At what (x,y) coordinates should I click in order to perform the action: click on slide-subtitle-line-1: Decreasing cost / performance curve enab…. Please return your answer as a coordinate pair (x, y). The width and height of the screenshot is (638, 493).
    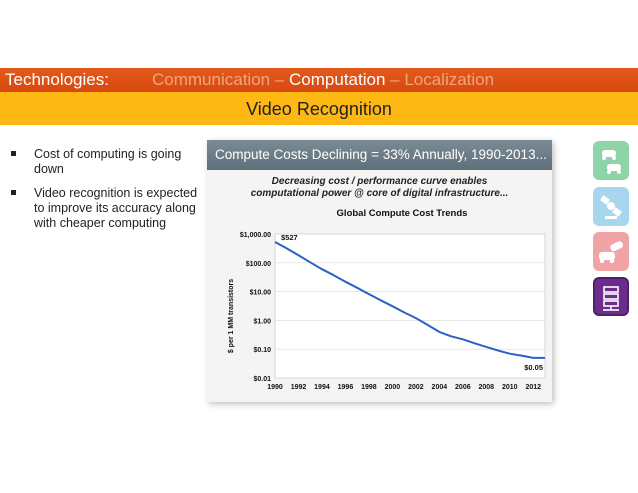
    Looking at the image, I should click on (379, 181).